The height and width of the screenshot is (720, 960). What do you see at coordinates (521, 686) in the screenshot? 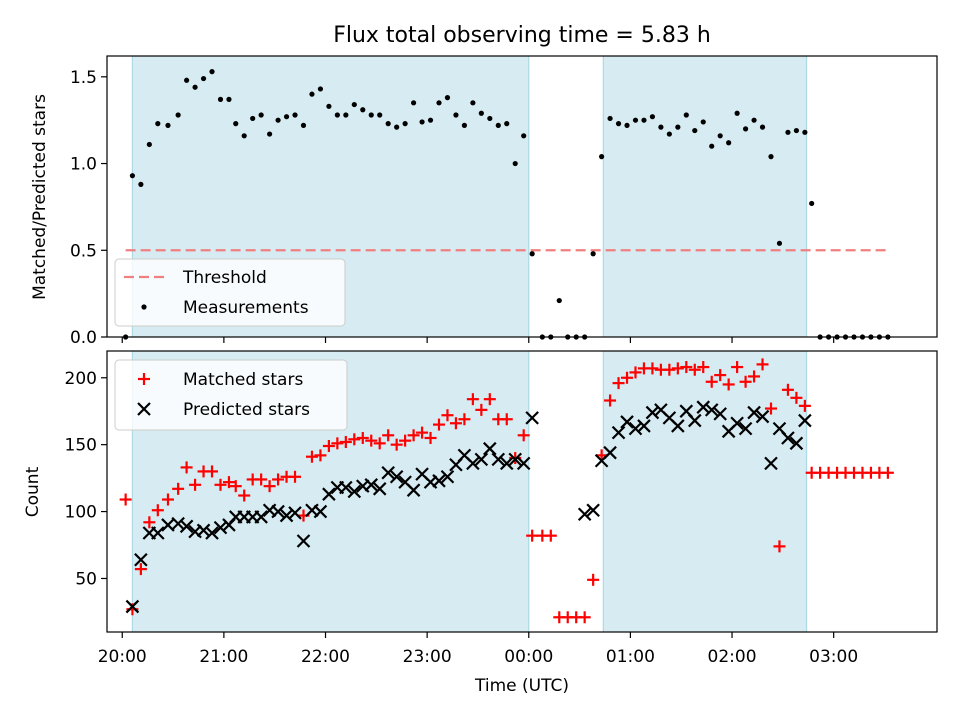
I see `x-axis-label: Time (UTC)` at bounding box center [521, 686].